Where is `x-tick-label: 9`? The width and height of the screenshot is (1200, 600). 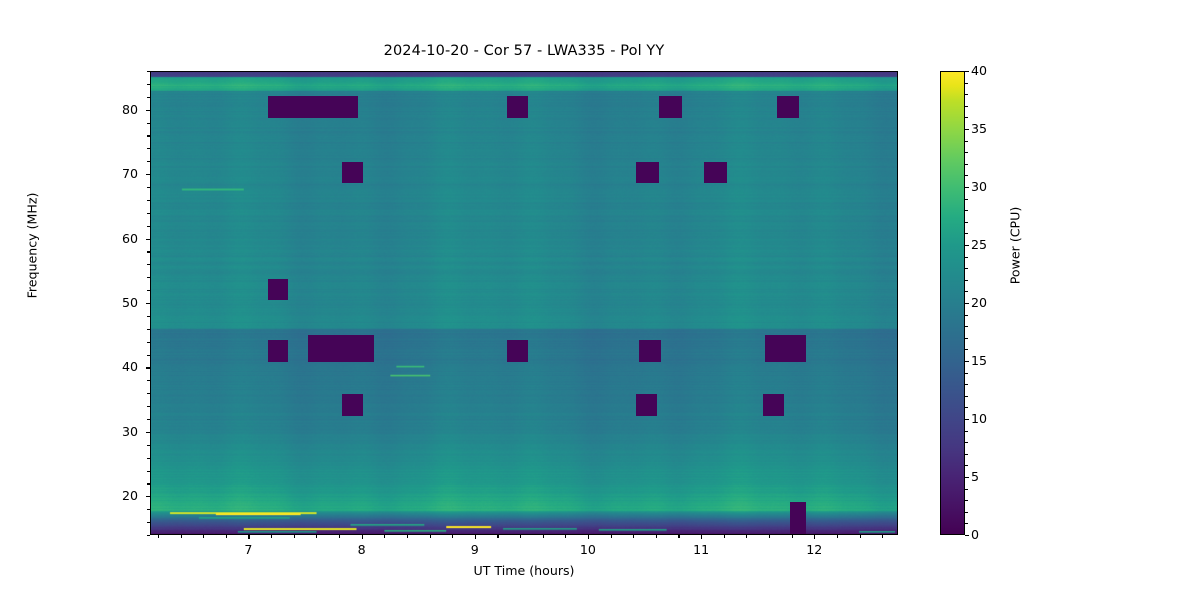
x-tick-label: 9 is located at coordinates (474, 549).